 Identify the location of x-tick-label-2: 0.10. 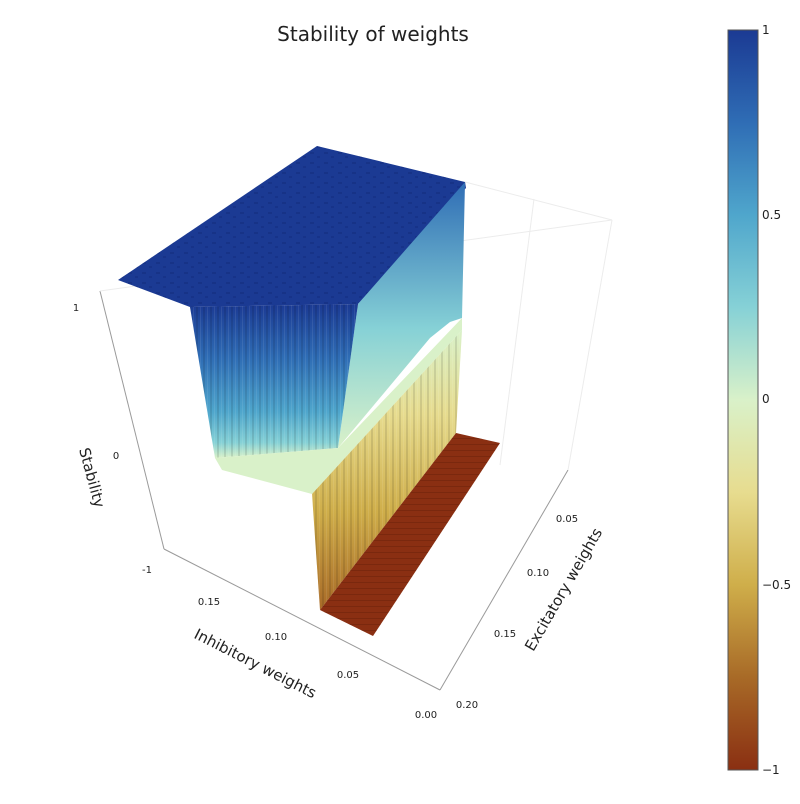
(276, 637).